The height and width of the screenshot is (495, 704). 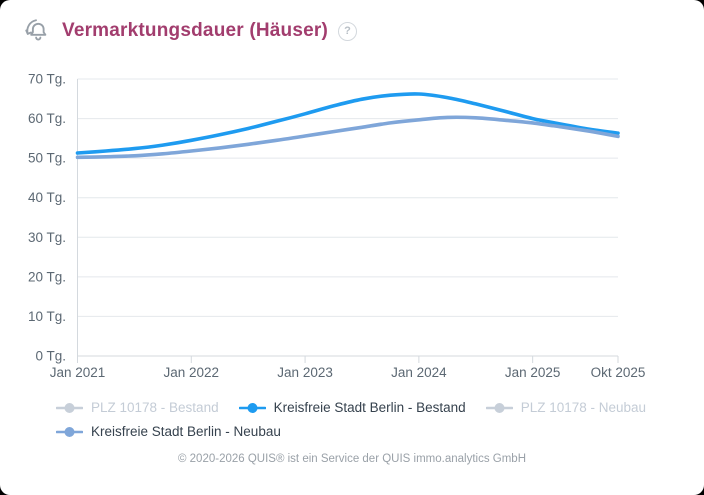 I want to click on card-header: Vermarktungsdauer (Häuser) ?, so click(x=190, y=31).